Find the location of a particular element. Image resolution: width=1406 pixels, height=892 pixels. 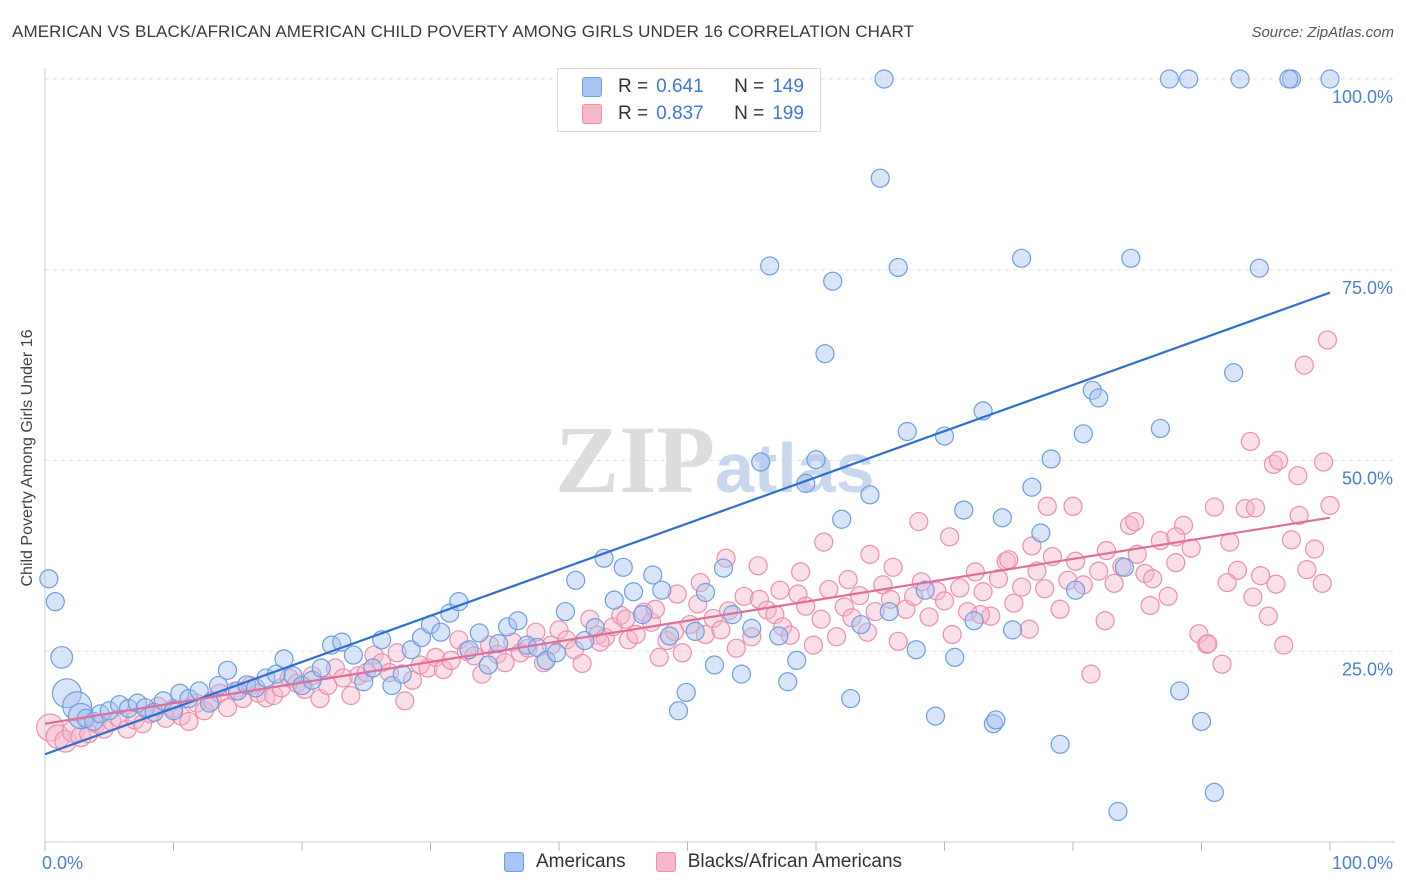

legend-swatch-blacks is located at coordinates (592, 114).